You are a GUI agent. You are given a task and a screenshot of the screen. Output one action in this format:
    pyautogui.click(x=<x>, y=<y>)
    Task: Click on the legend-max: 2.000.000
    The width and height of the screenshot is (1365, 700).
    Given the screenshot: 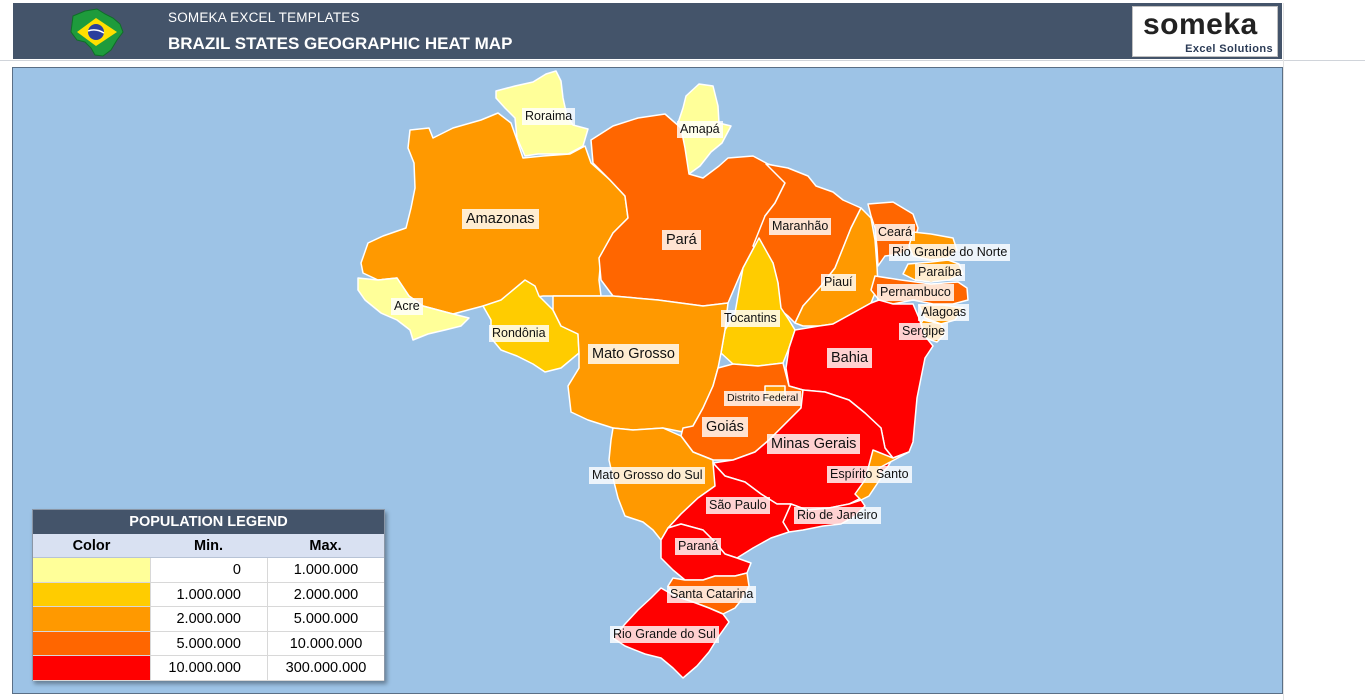 What is the action you would take?
    pyautogui.click(x=325, y=594)
    